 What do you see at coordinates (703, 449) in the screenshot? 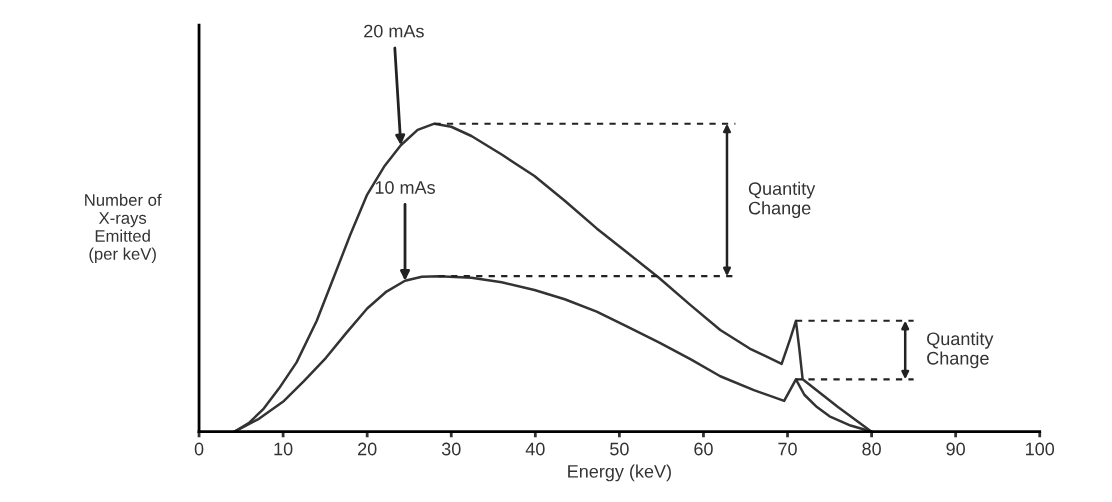
I see `x-tick-label: 60` at bounding box center [703, 449].